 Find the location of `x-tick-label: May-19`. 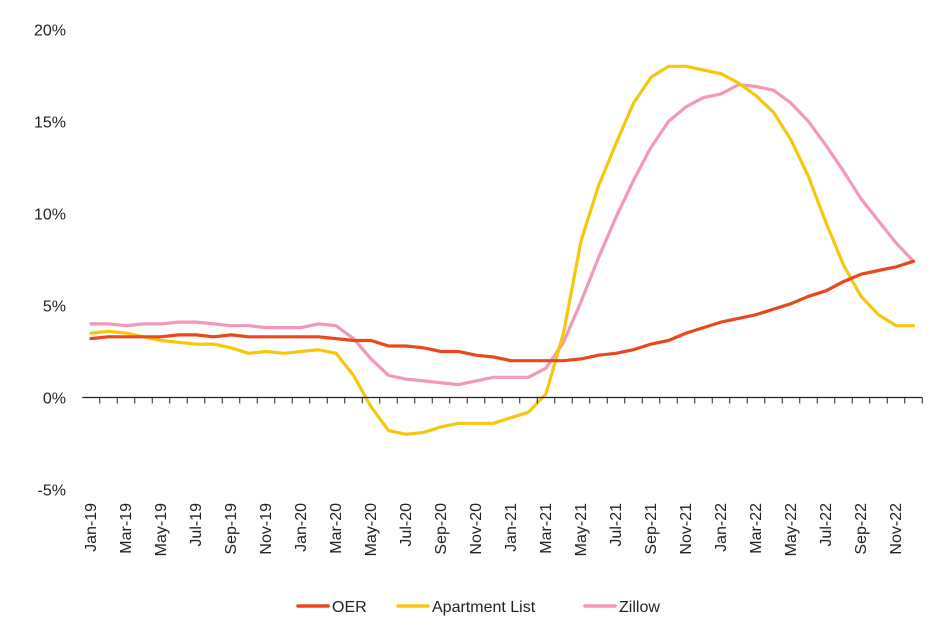

x-tick-label: May-19 is located at coordinates (161, 529).